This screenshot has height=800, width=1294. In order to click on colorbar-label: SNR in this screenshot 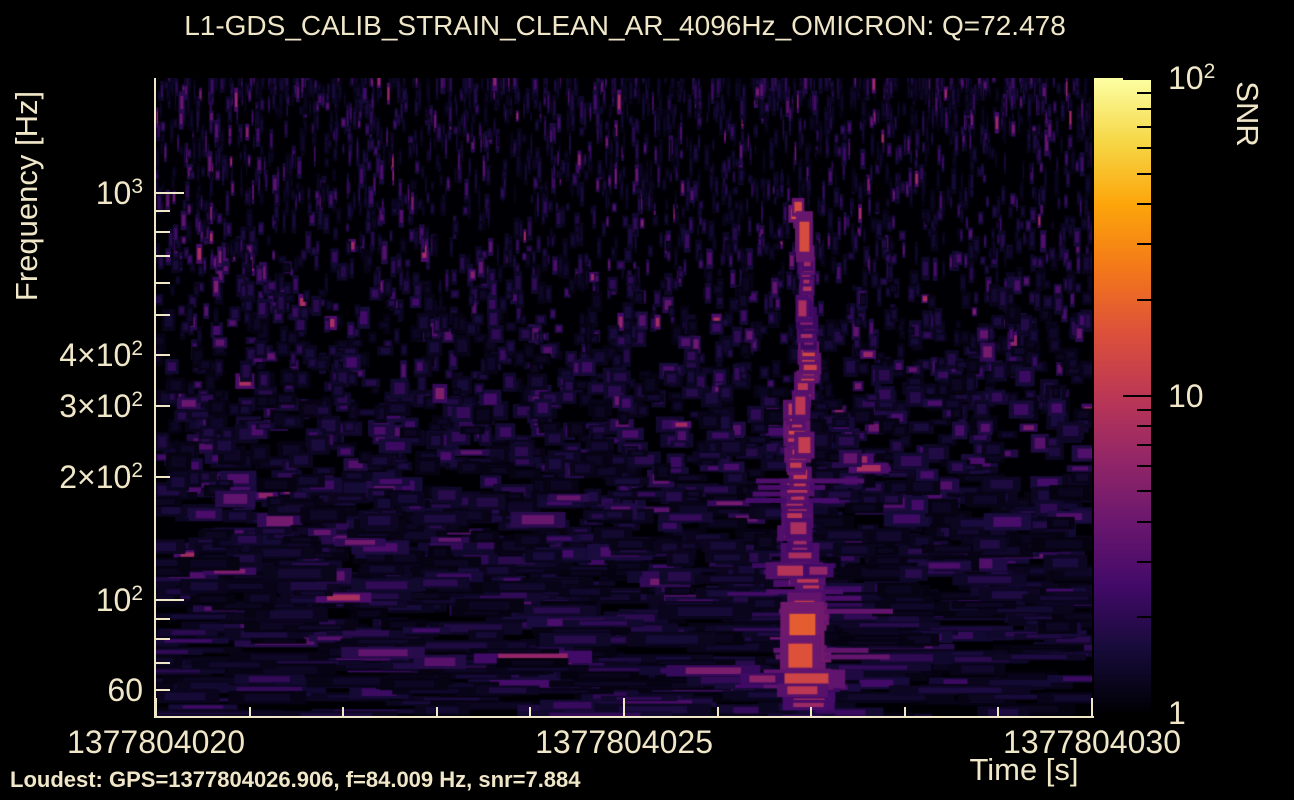, I will do `click(1247, 114)`.